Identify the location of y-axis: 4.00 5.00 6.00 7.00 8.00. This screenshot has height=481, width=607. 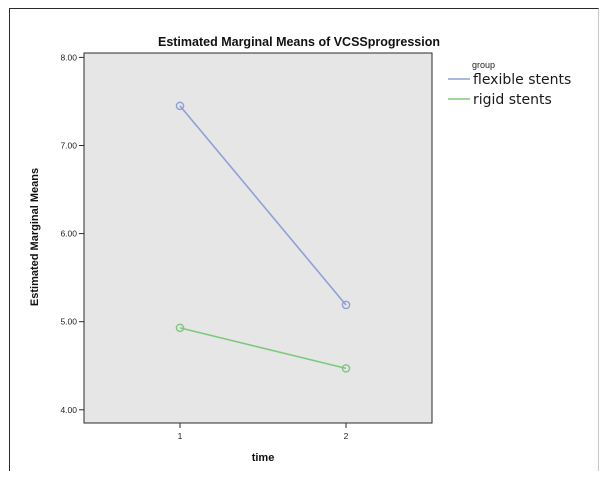
(72, 233).